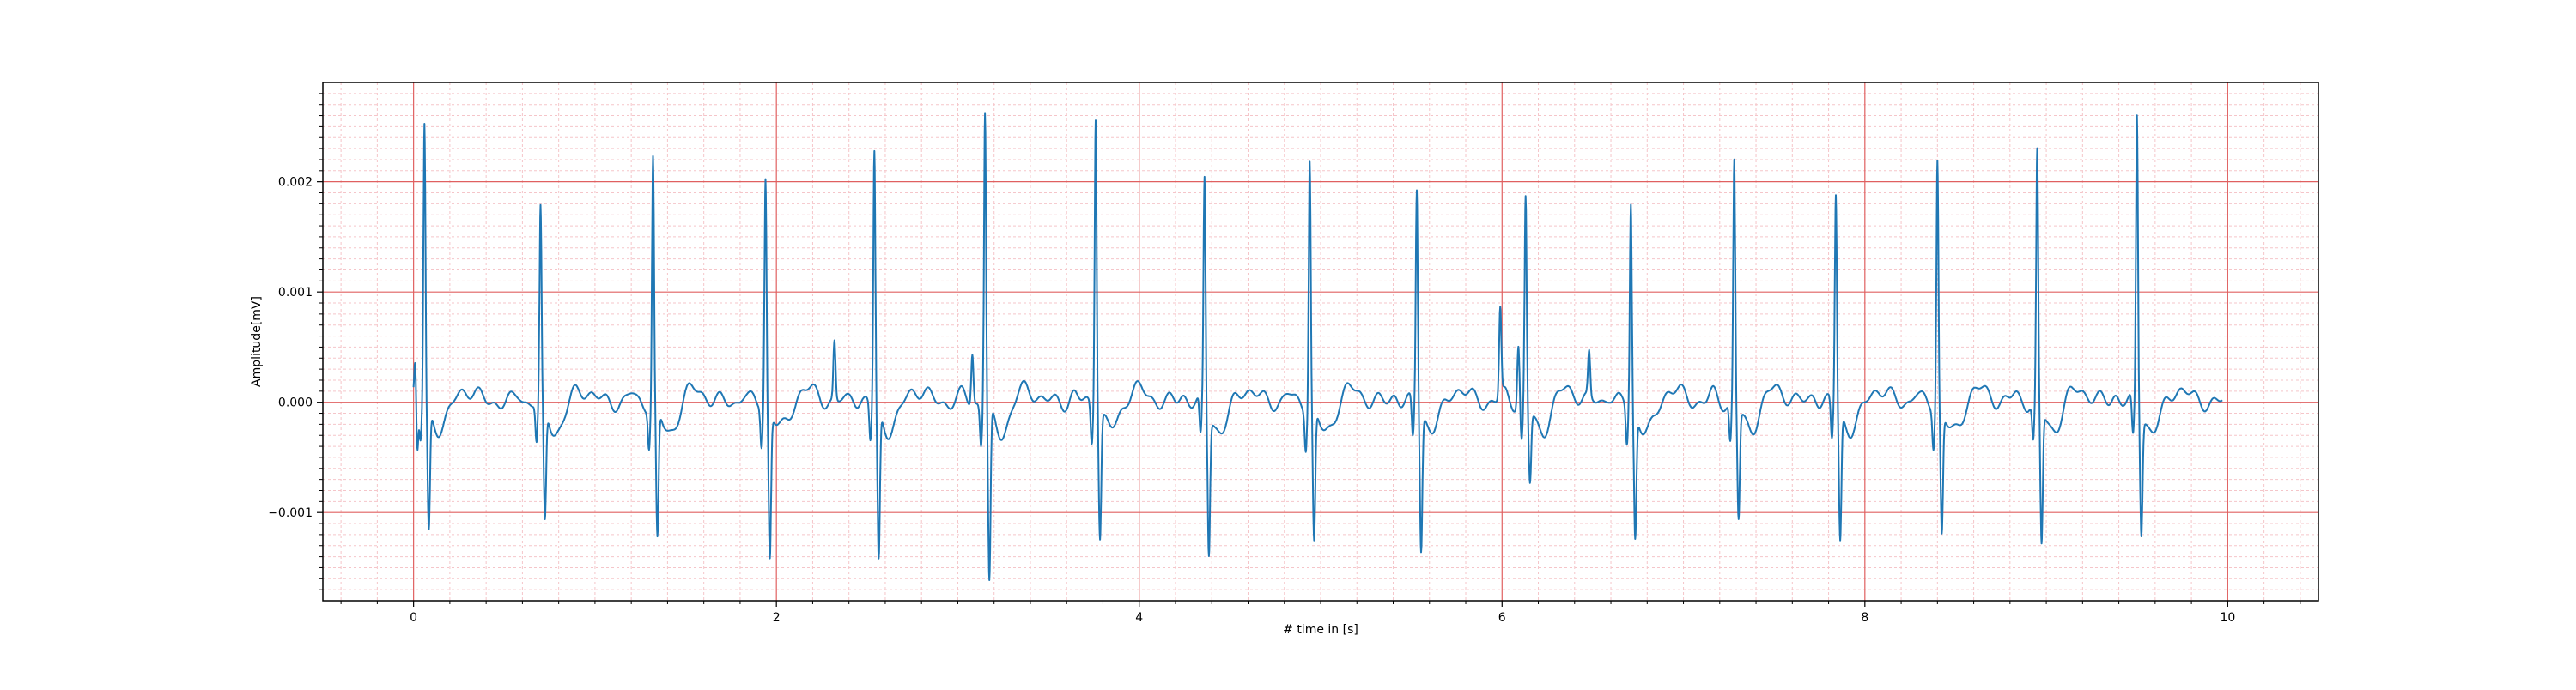 This screenshot has width=2576, height=690. Describe the element at coordinates (295, 403) in the screenshot. I see `y-tick-label: 0.000` at that location.